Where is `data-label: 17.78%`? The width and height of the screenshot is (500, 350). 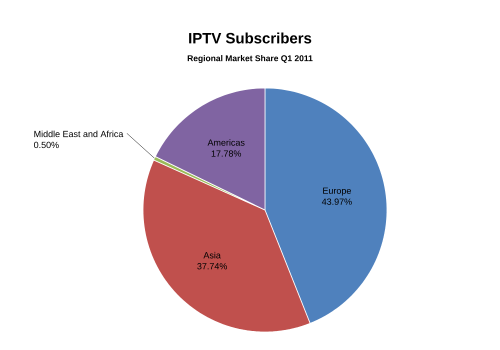 data-label: 17.78% is located at coordinates (227, 153).